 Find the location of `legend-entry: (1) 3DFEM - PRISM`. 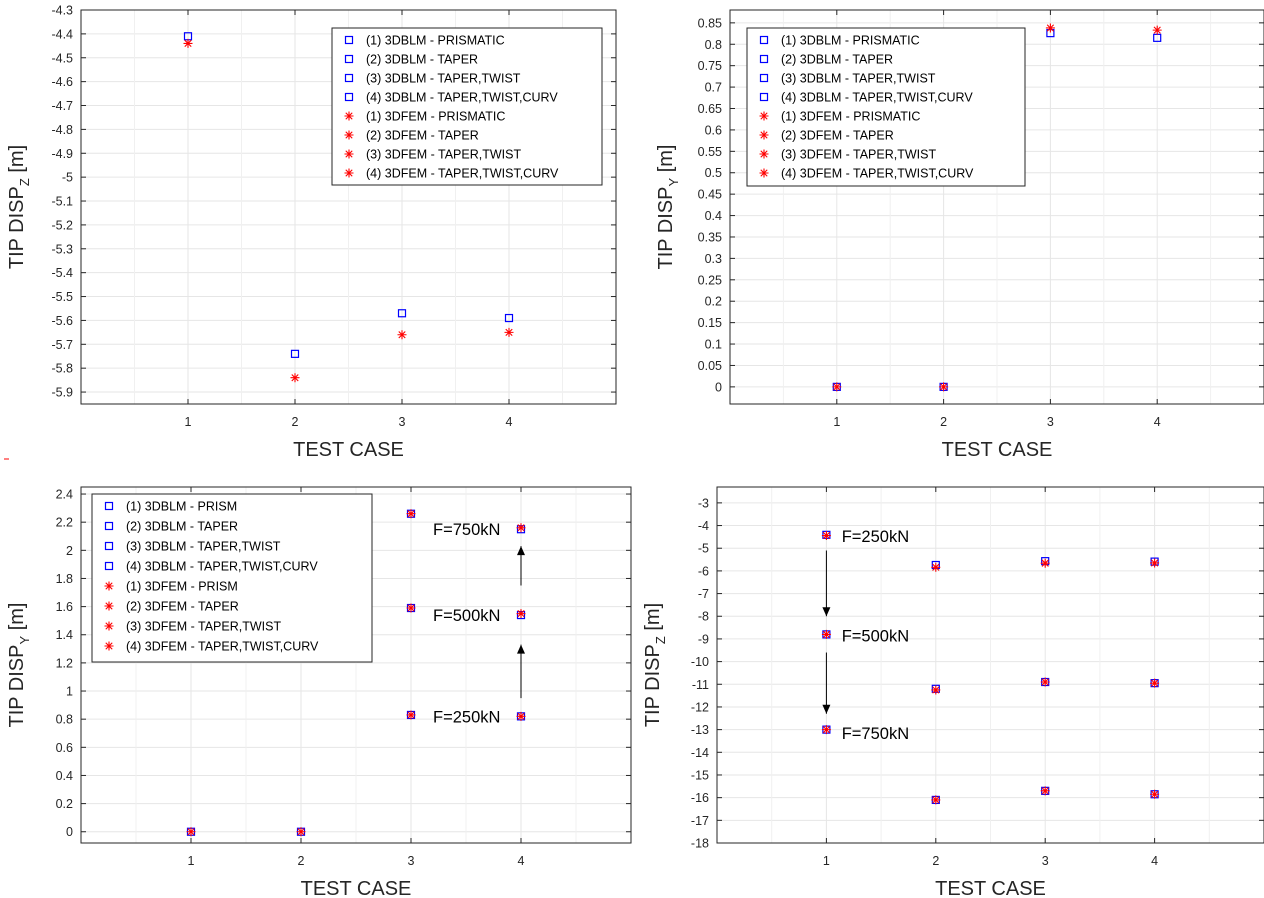

legend-entry: (1) 3DFEM - PRISM is located at coordinates (182, 587).